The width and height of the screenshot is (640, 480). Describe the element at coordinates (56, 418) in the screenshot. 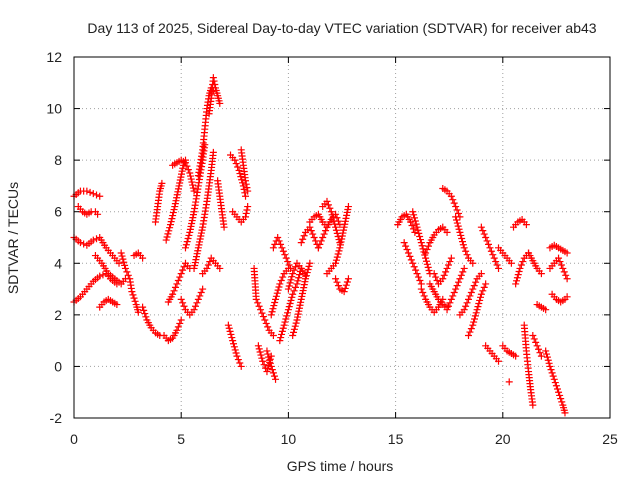

I see `y-tick-label: -2` at that location.